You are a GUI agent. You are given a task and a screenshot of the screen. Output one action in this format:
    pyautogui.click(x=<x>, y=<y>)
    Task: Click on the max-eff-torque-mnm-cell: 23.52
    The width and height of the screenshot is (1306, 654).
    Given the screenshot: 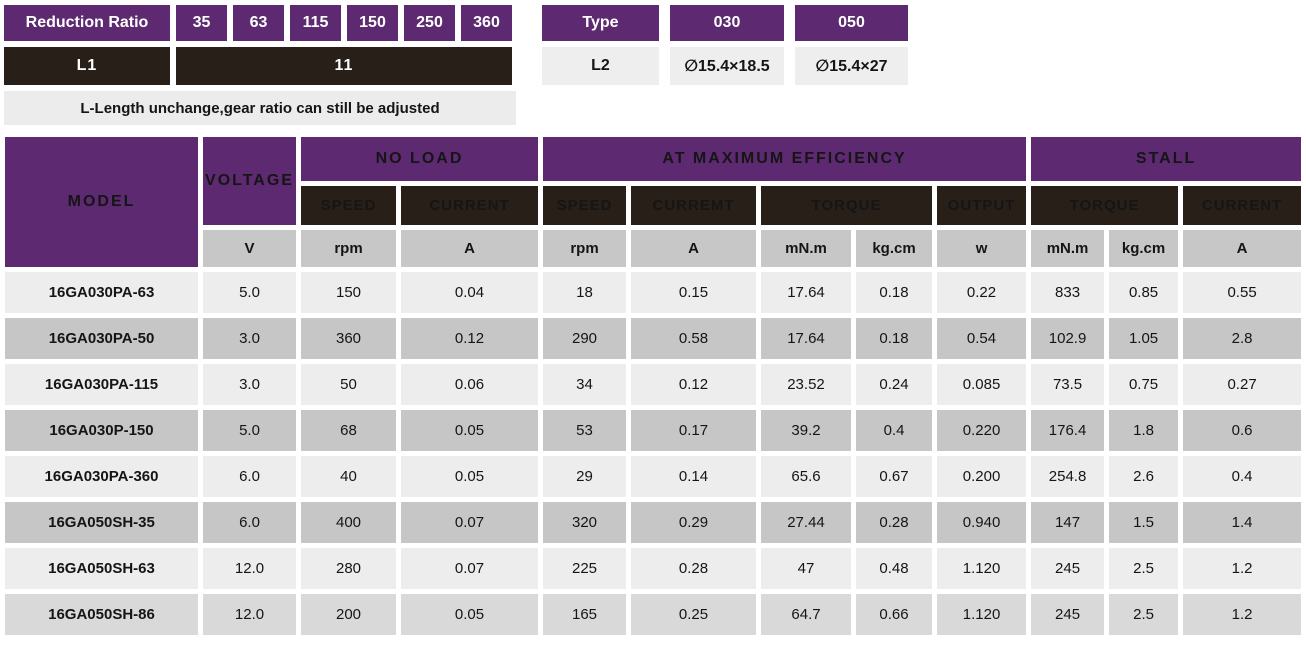 What is the action you would take?
    pyautogui.click(x=806, y=384)
    